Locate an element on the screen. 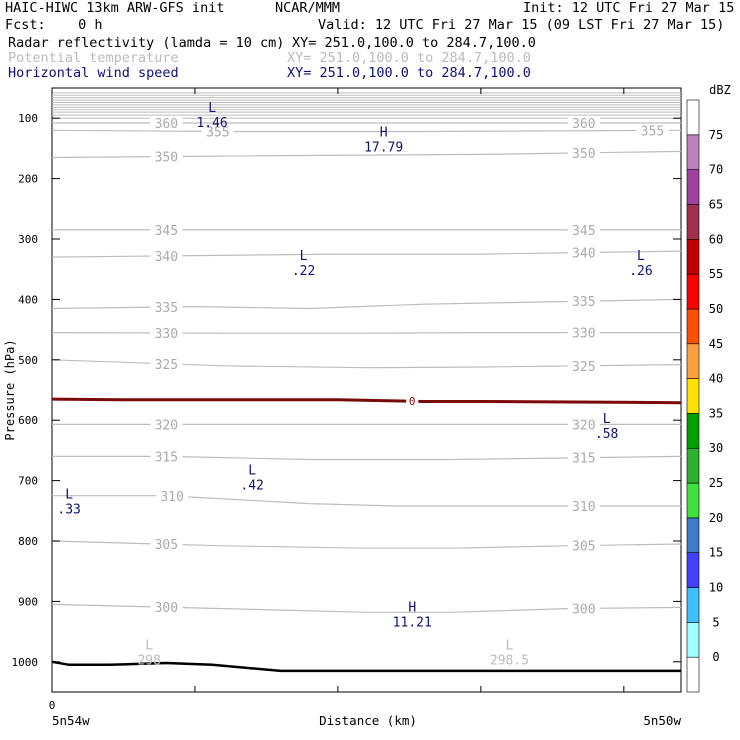  colorbar-level-label: 15 is located at coordinates (716, 553).